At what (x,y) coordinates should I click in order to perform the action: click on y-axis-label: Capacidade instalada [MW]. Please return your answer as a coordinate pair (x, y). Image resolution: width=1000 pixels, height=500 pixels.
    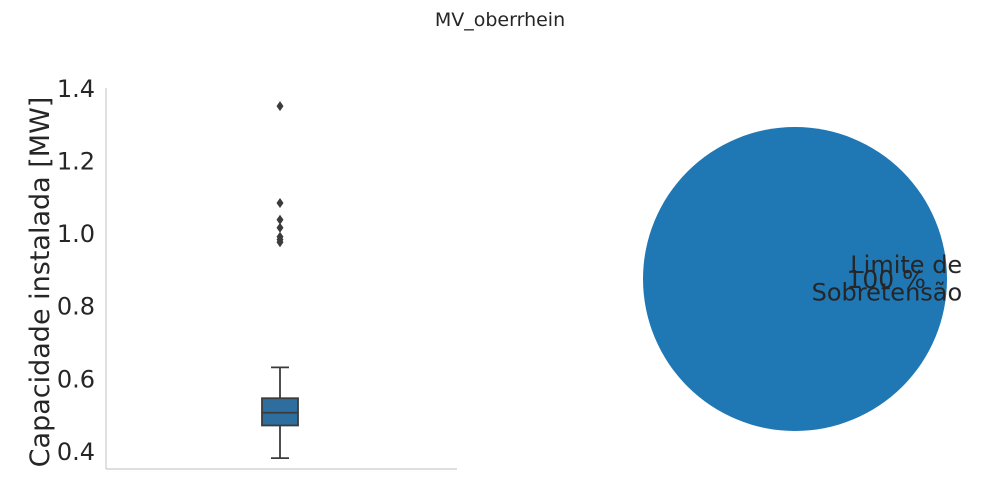
    Looking at the image, I should click on (40, 282).